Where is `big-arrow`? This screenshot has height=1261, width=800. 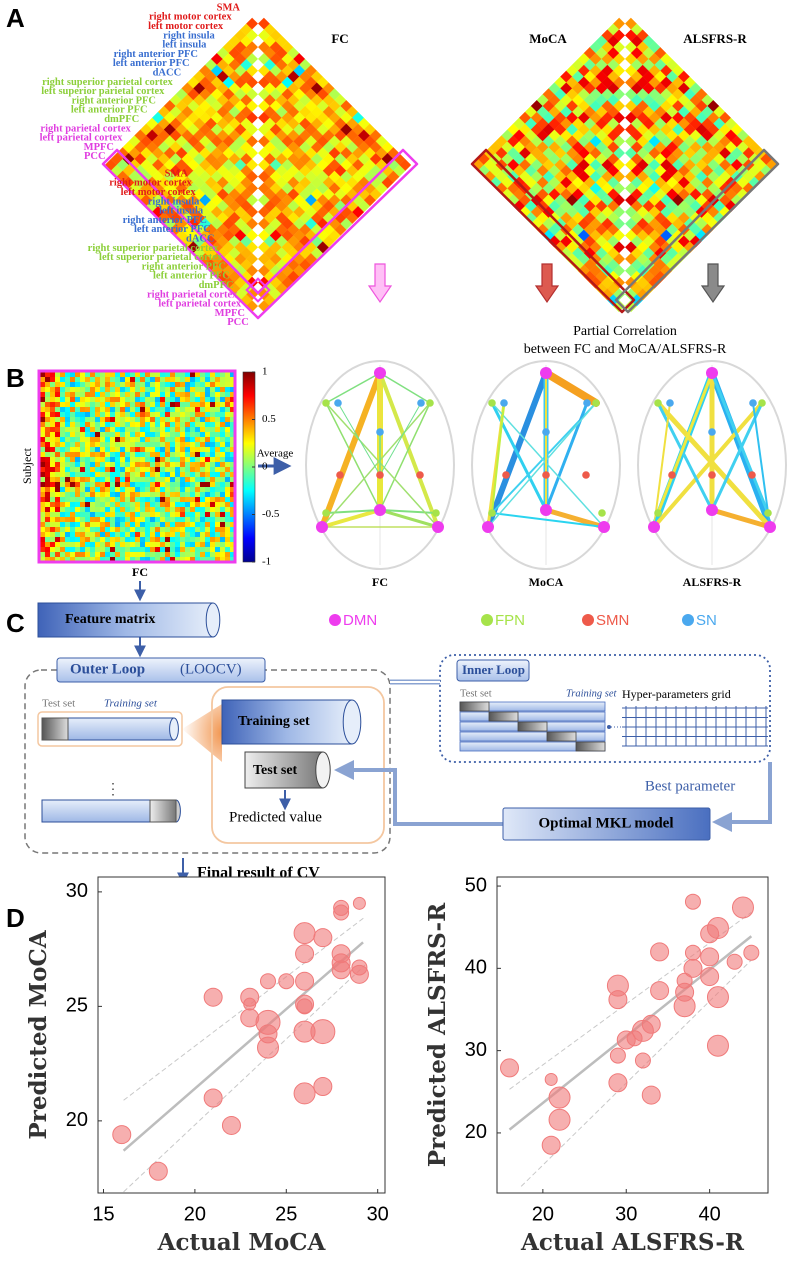
big-arrow is located at coordinates (380, 283).